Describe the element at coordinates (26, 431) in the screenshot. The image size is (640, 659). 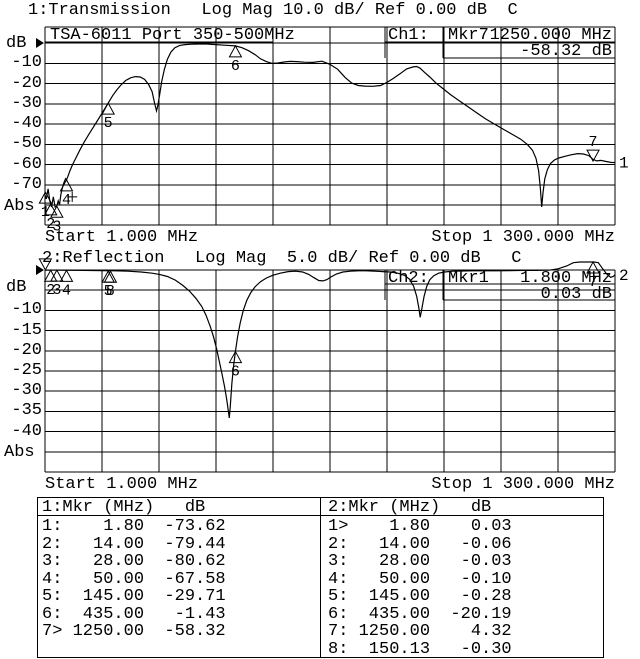
I see `ch2-y-tick-label: -40` at that location.